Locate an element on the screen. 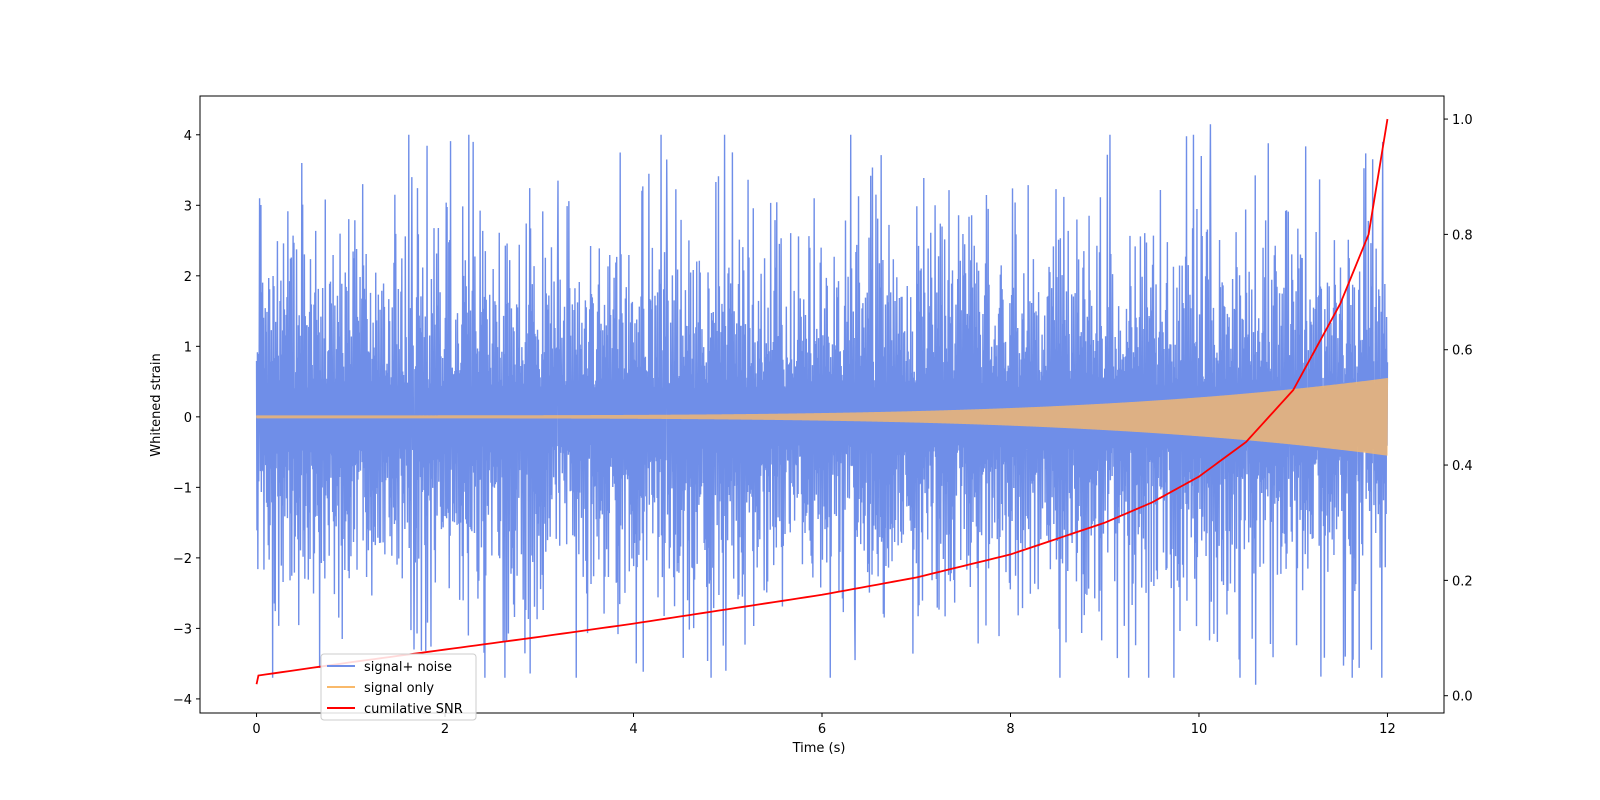 This screenshot has height=800, width=1600. y2-tick-label: 1.0 is located at coordinates (1462, 120).